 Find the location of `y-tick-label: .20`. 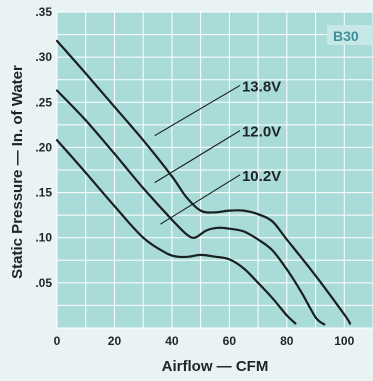

y-tick-label: .20 is located at coordinates (43, 147).